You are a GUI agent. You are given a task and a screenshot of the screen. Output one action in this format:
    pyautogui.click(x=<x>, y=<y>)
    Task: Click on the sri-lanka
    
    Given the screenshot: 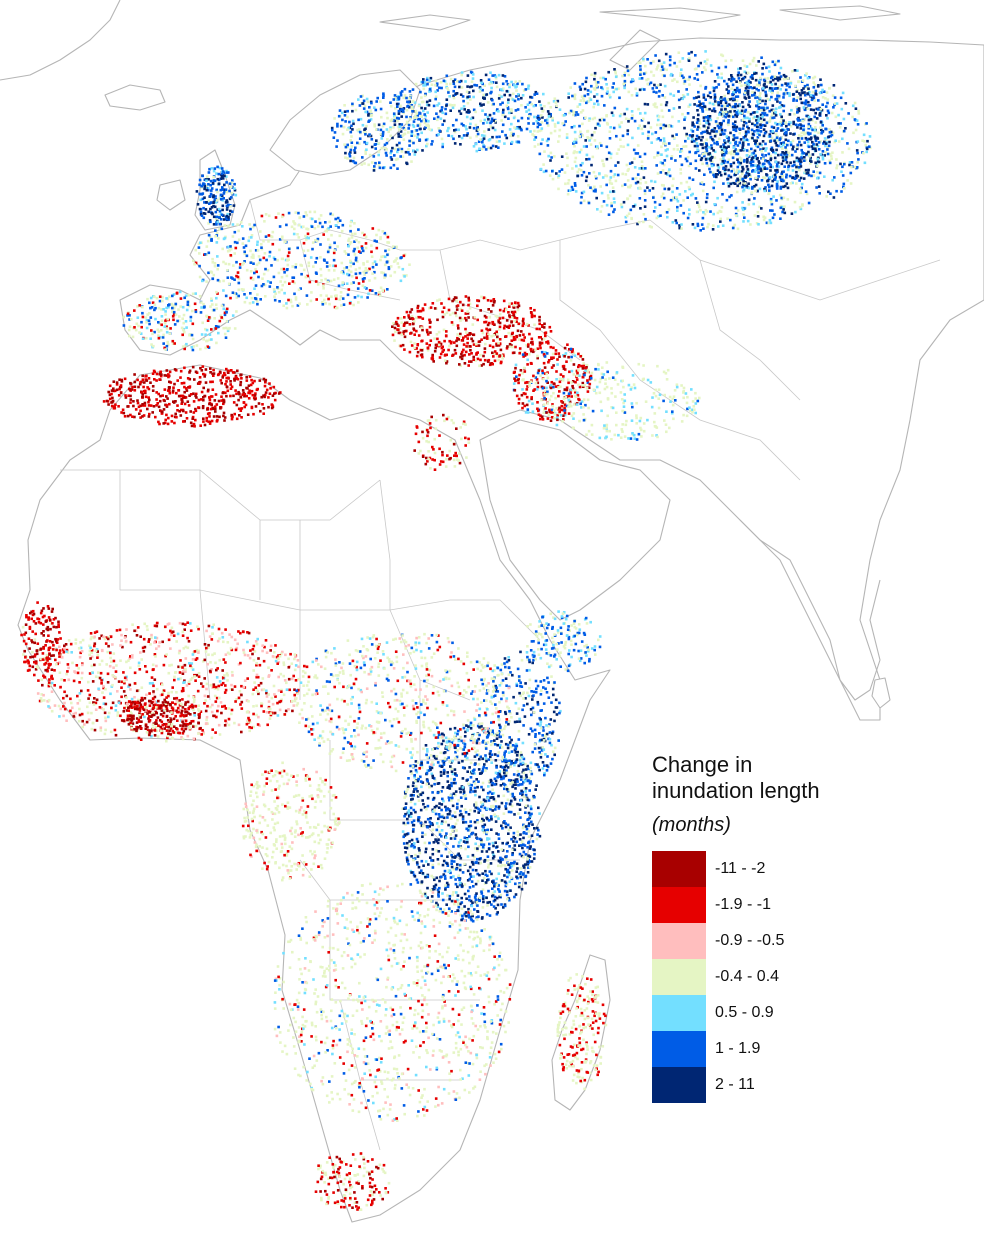 What is the action you would take?
    pyautogui.click(x=881, y=693)
    